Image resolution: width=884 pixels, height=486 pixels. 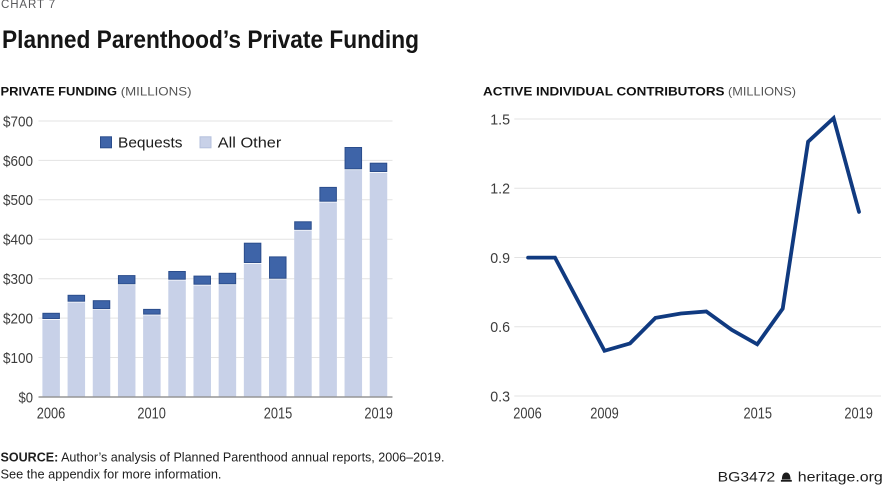 I want to click on svg-text: 0.6, so click(x=500, y=327).